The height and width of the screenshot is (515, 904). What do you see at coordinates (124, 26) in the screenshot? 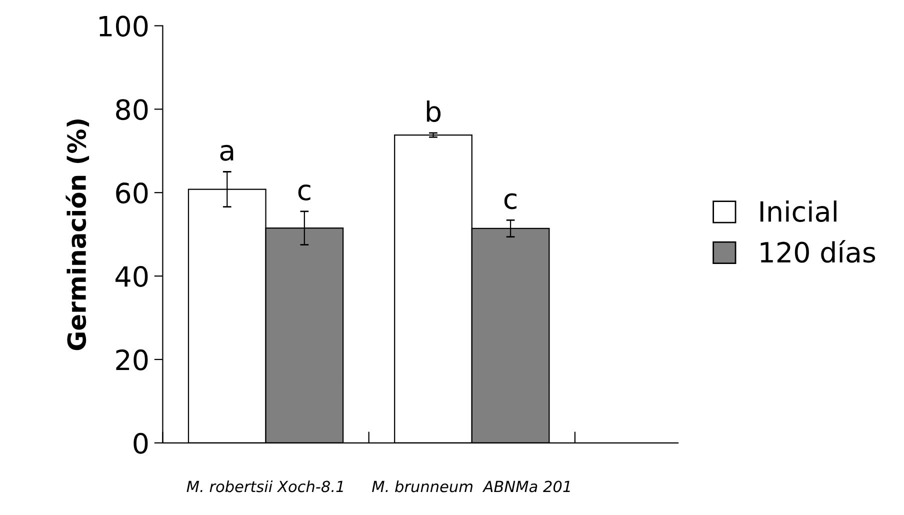
I see `y-tick-label: 100` at bounding box center [124, 26].